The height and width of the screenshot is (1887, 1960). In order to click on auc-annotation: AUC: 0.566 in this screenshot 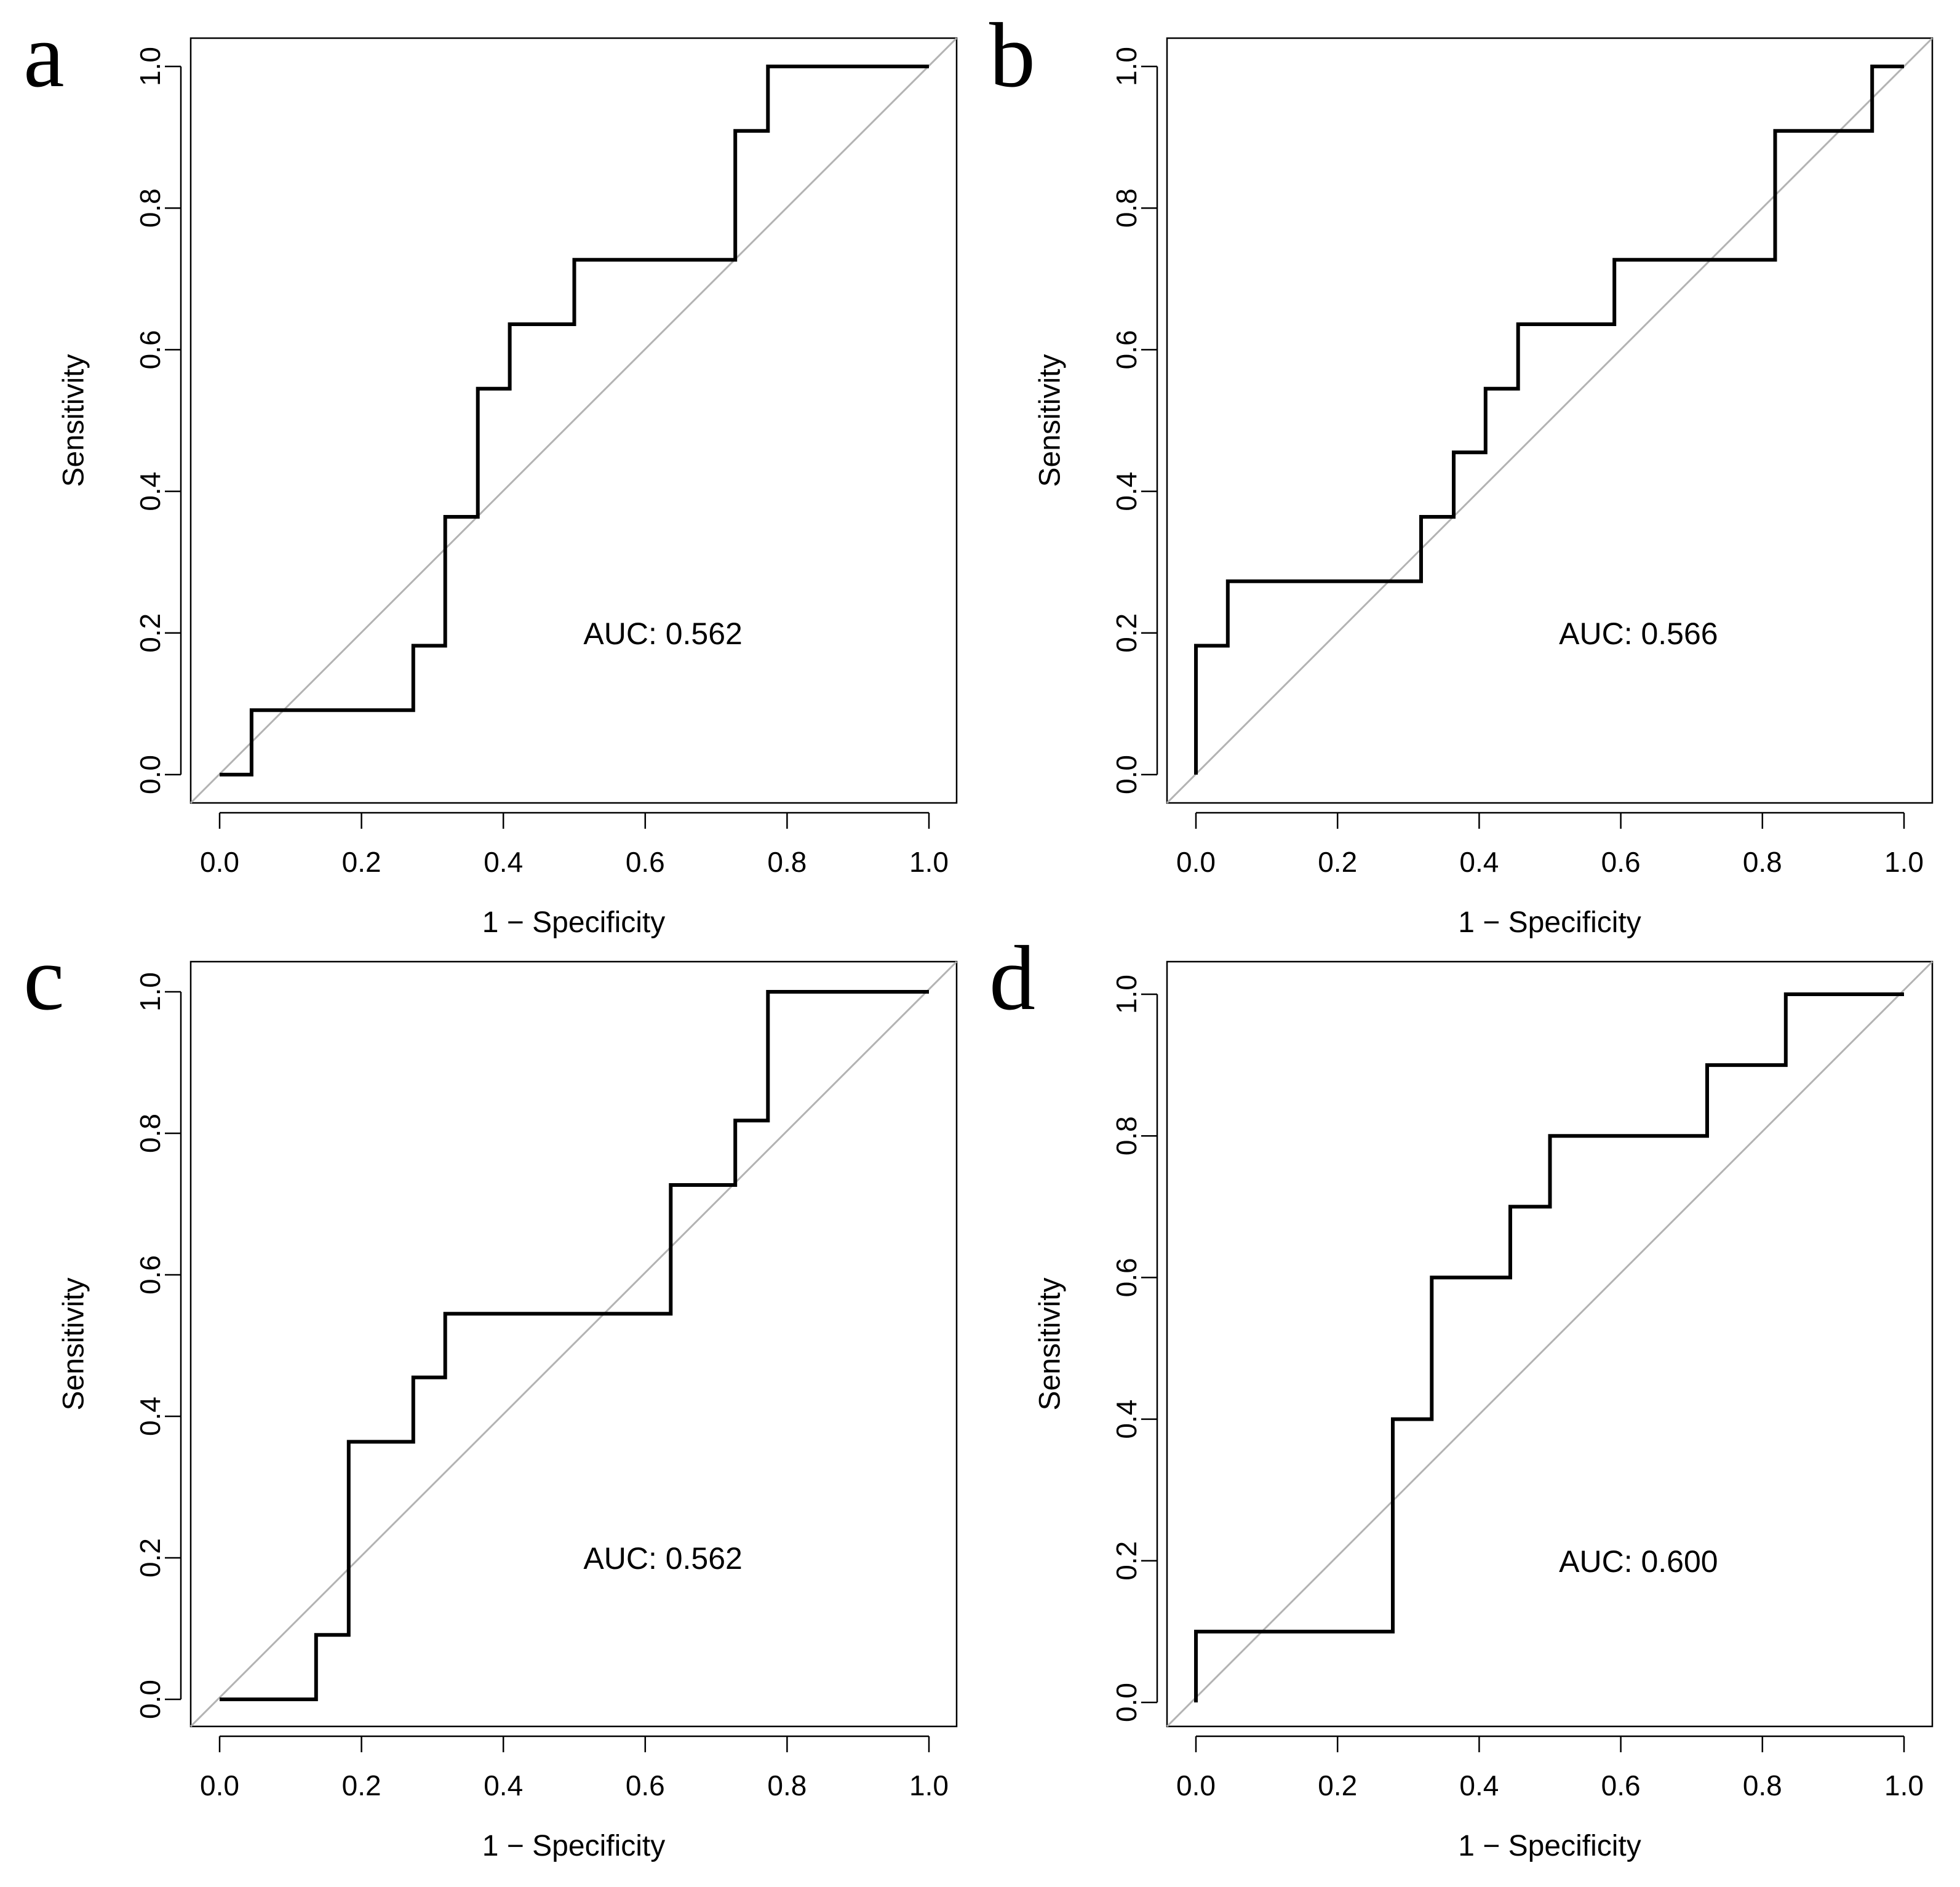, I will do `click(1638, 633)`.